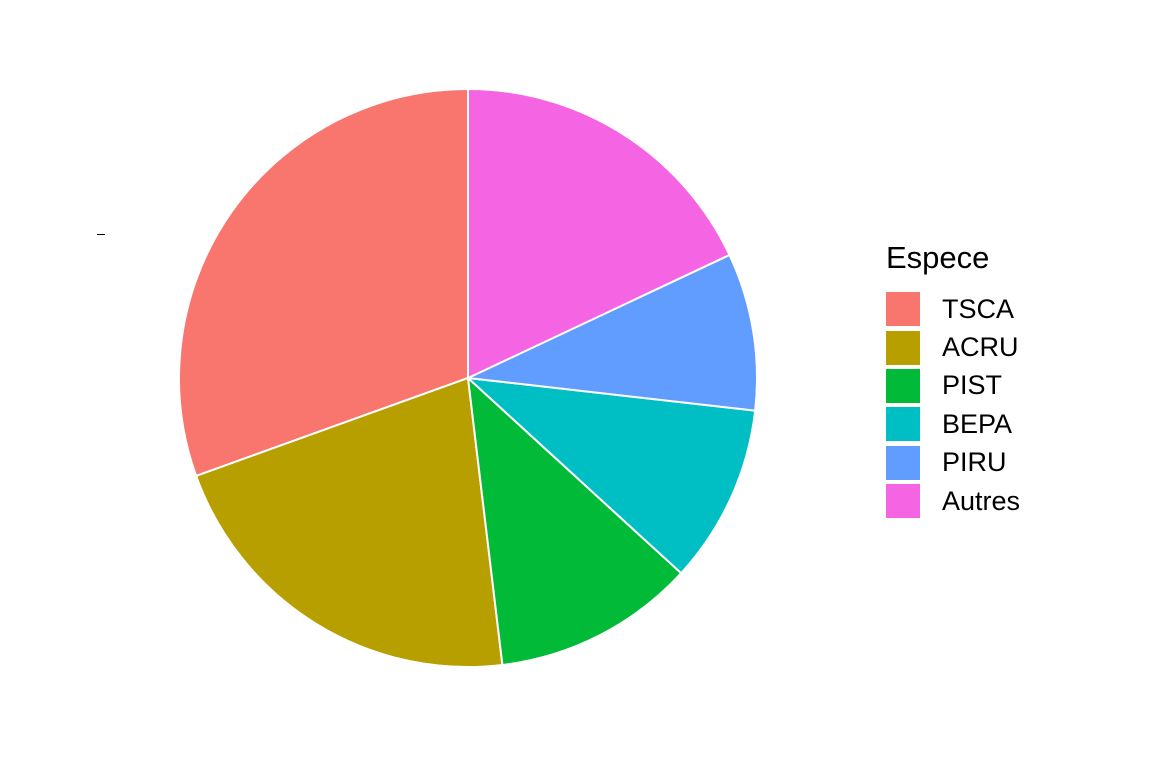 This screenshot has height=768, width=1152. I want to click on legend-item-bepa: BEPA, so click(953, 424).